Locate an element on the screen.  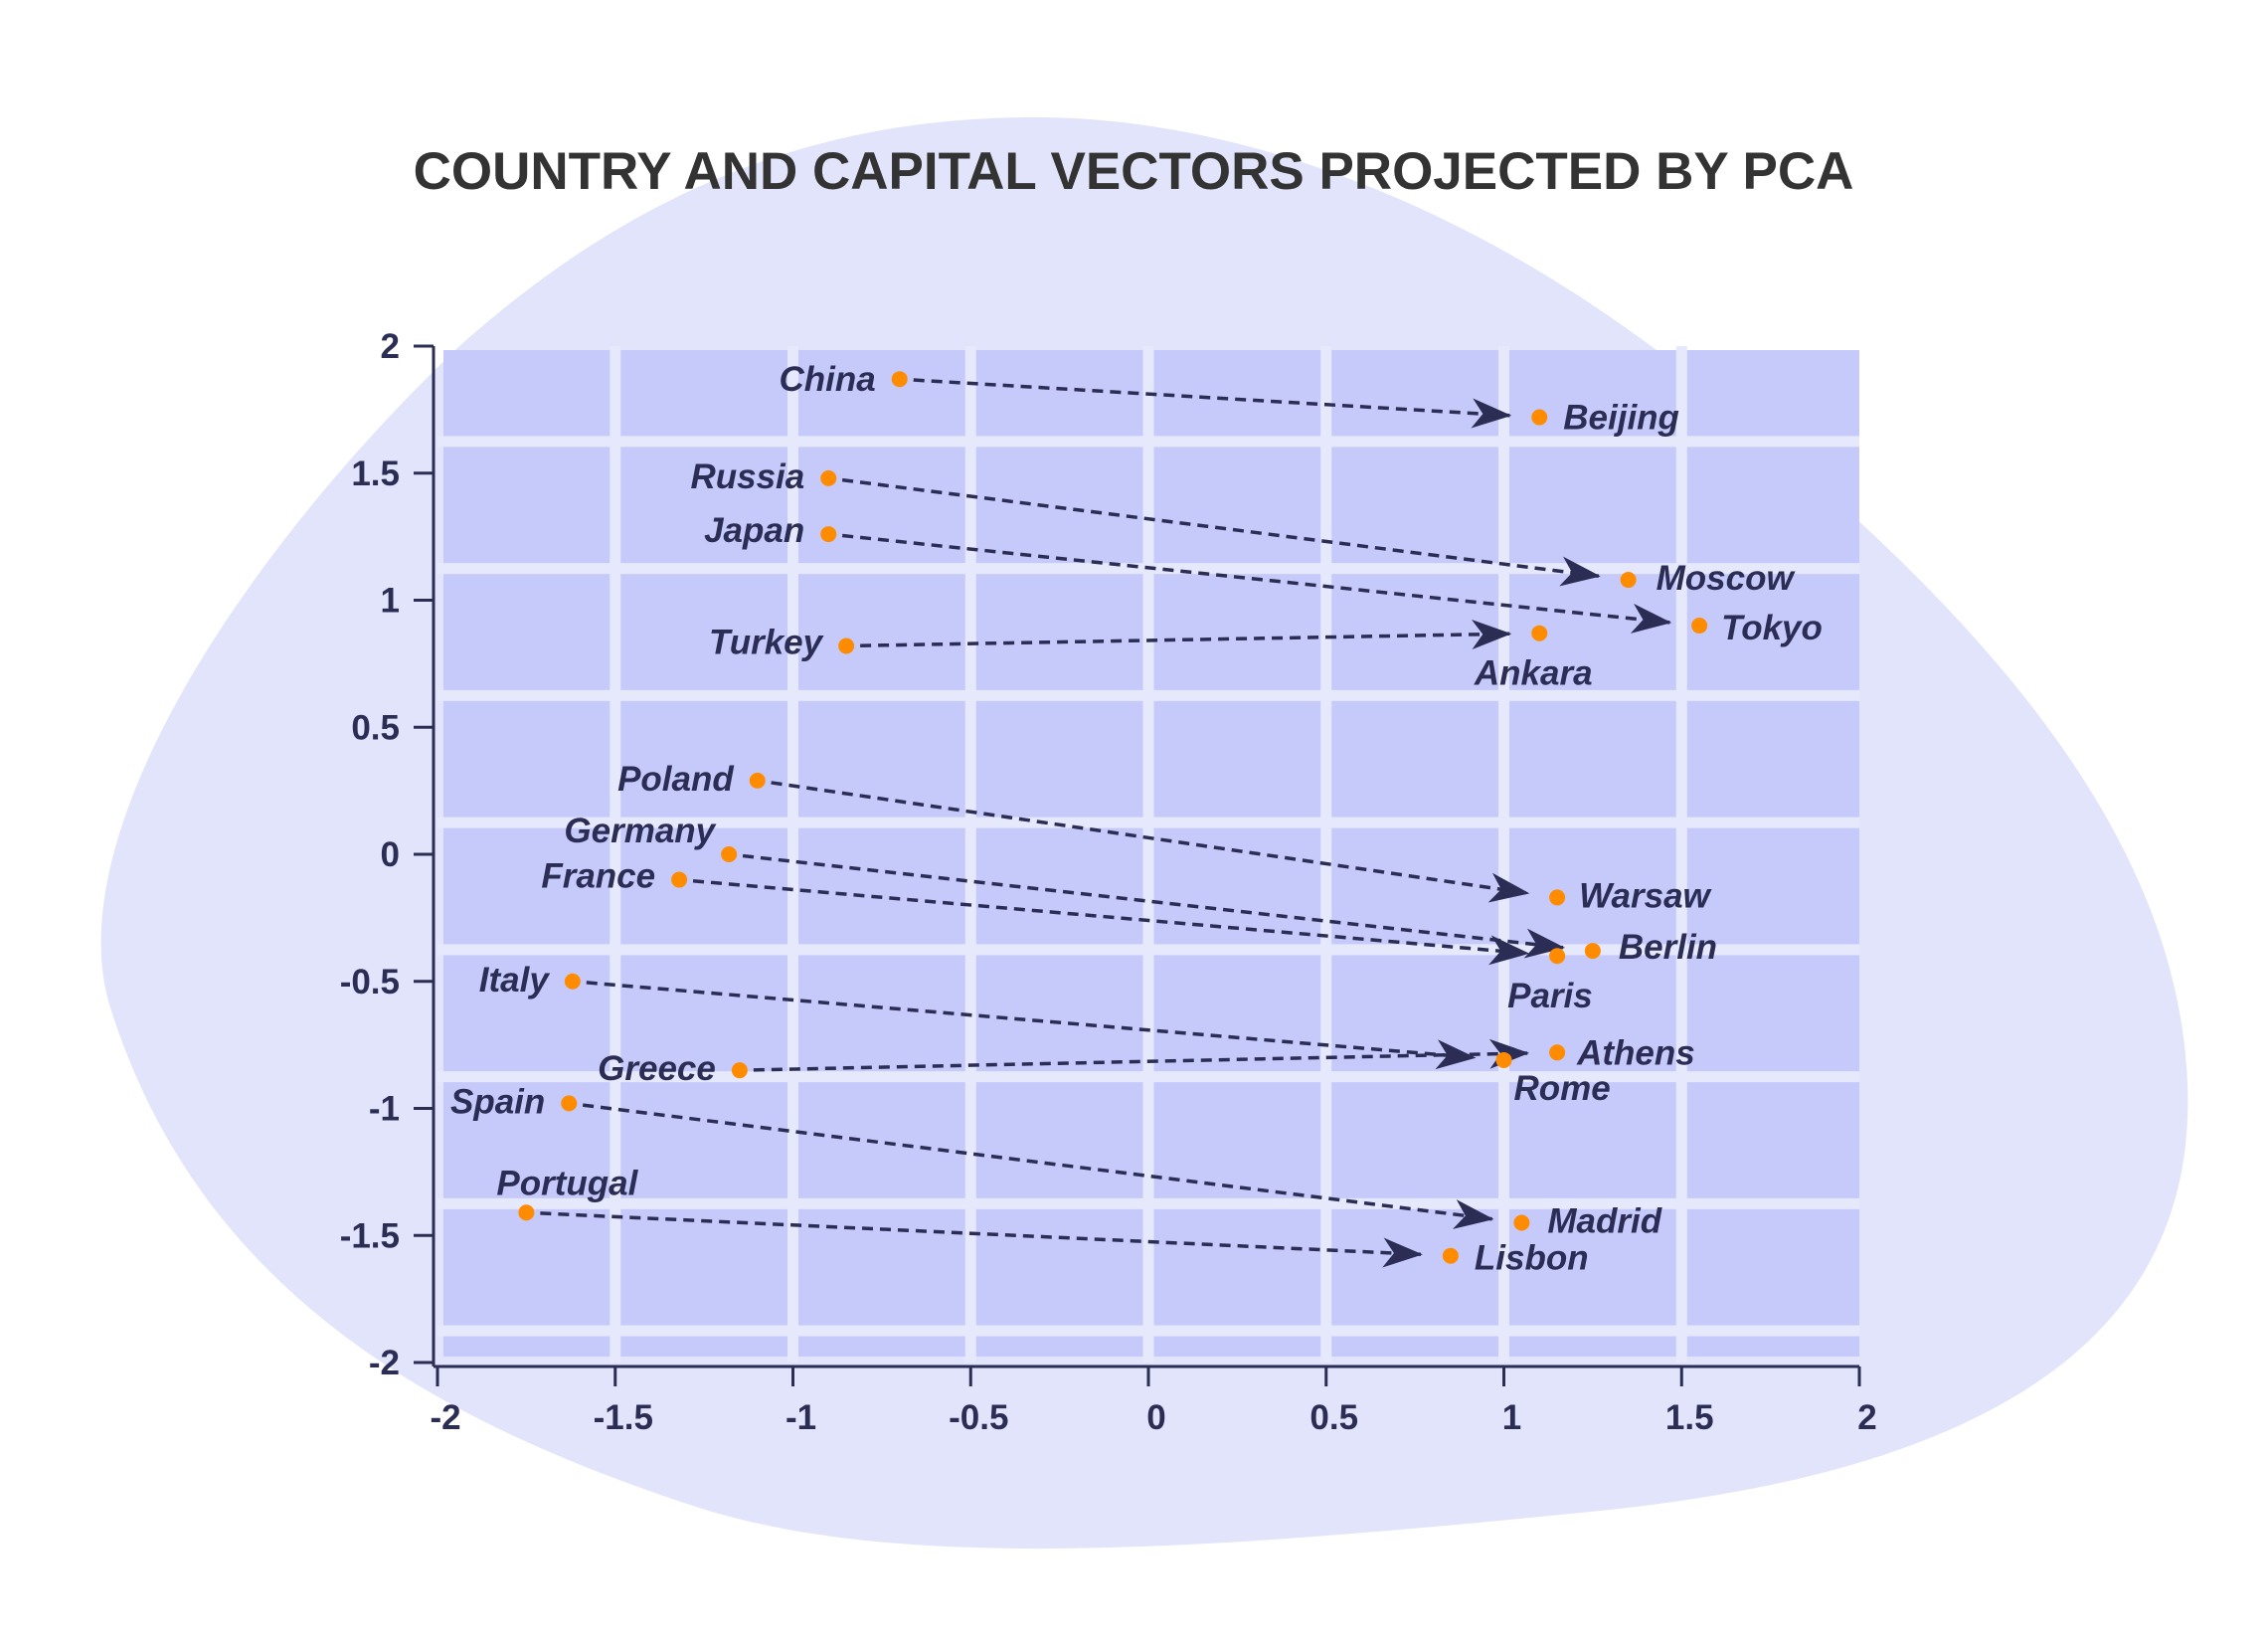
y-tick-label: -2 is located at coordinates (384, 1363).